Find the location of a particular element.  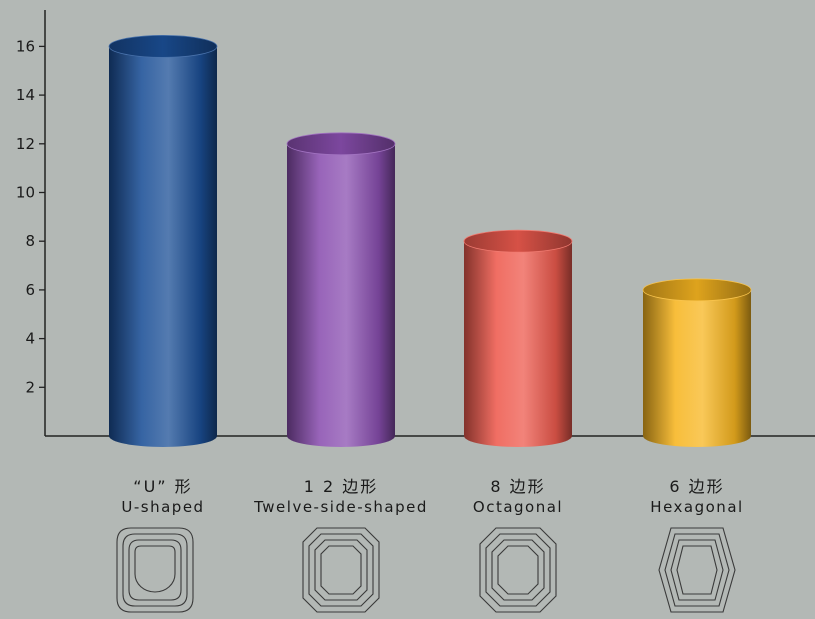

category-label-zh: 8 边形 is located at coordinates (517, 486).